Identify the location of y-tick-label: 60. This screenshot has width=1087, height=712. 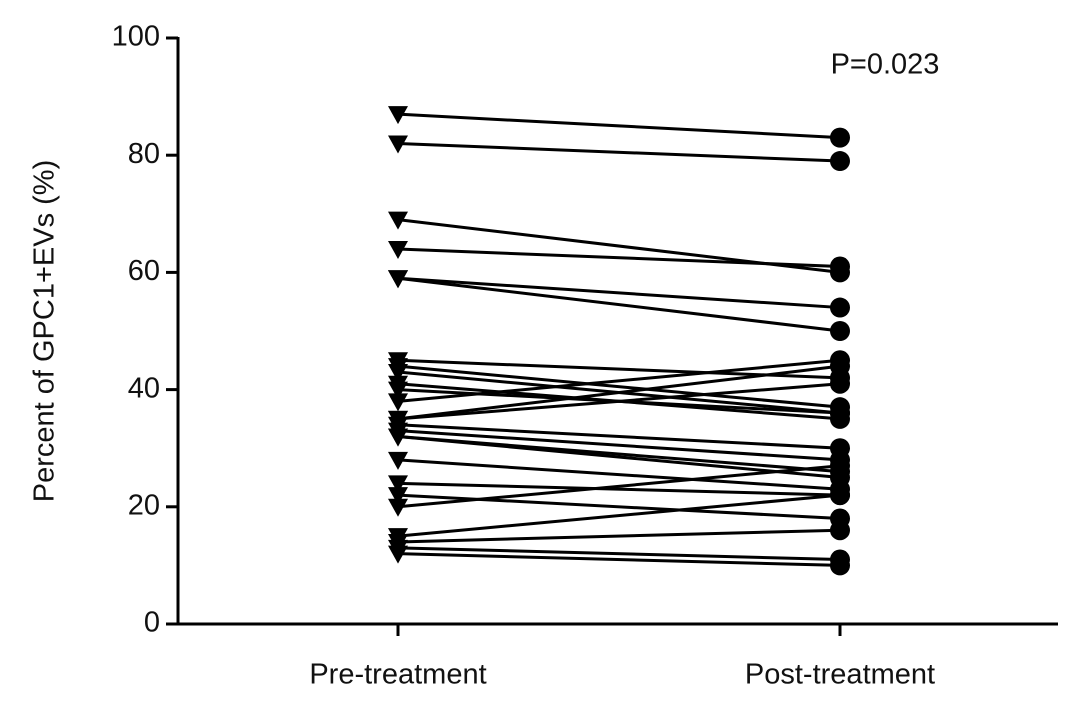
(144, 271).